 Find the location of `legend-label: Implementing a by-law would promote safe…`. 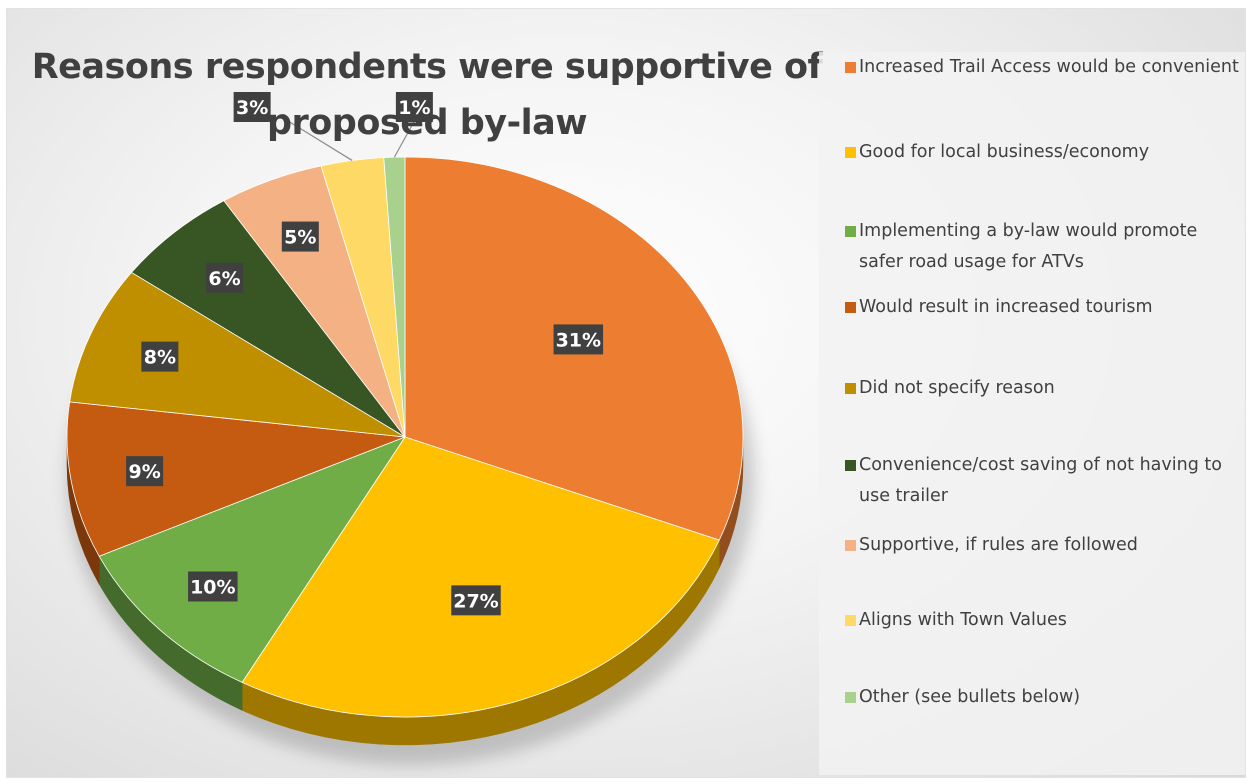

legend-label: Implementing a by-law would promote safe… is located at coordinates (1028, 246).